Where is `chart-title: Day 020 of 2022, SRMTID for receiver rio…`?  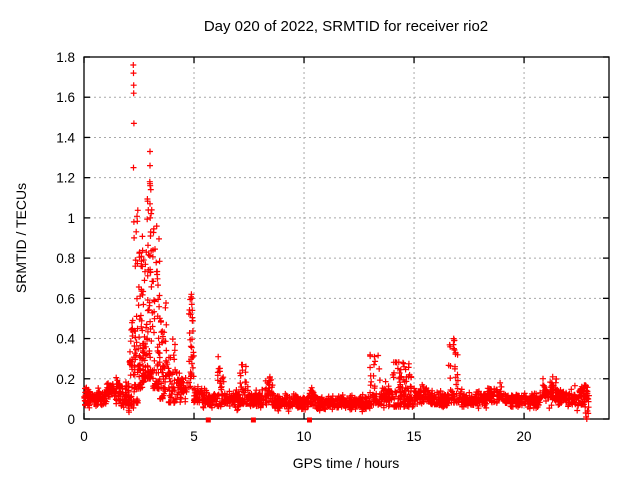
chart-title: Day 020 of 2022, SRMTID for receiver rio… is located at coordinates (346, 26).